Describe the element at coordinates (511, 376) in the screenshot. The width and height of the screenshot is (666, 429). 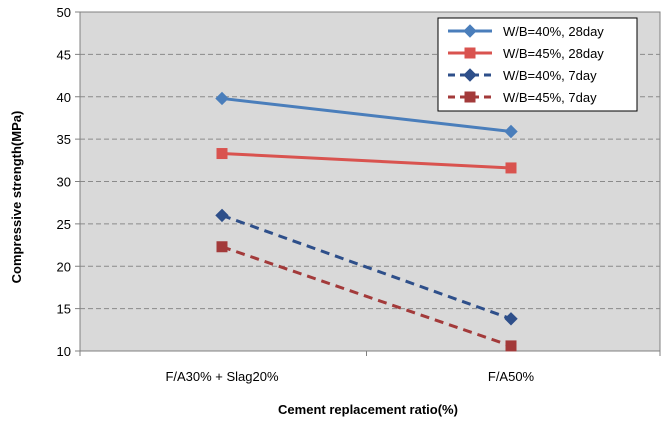
I see `x-tick-label: F/A50%` at that location.